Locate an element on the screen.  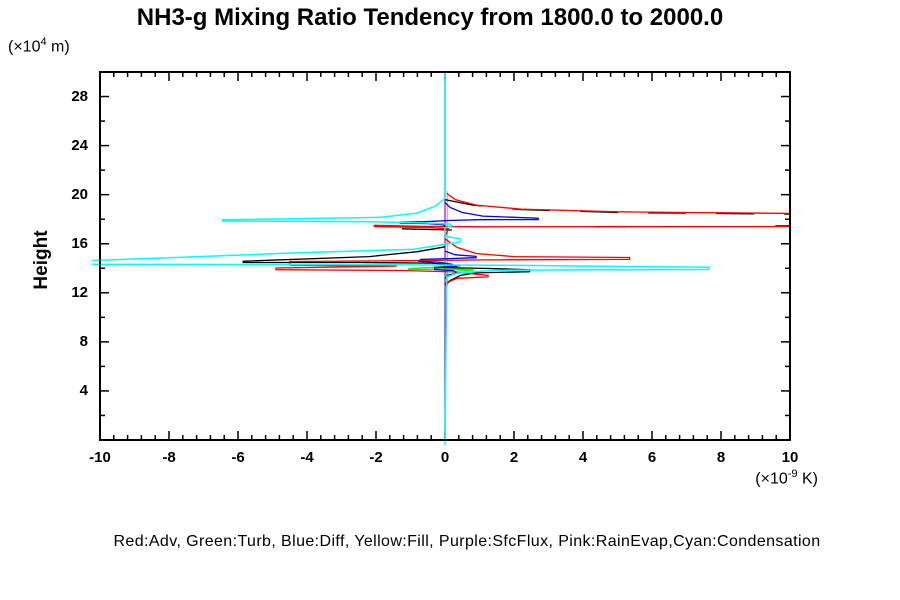
x-axis-unit-label: (×10-9 K) is located at coordinates (786, 478).